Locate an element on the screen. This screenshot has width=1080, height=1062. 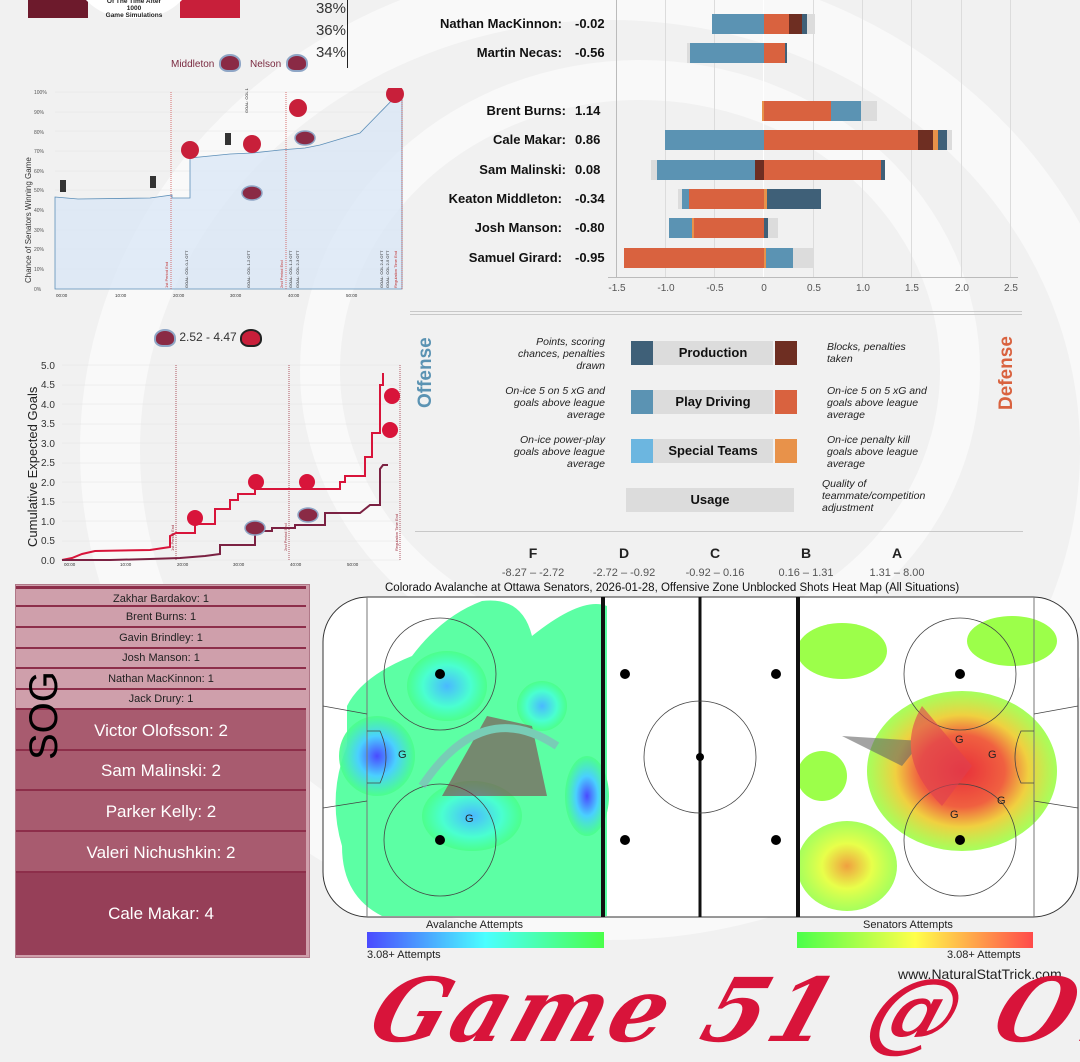
grade-range: -0.92 – 0.16 is located at coordinates (715, 573).